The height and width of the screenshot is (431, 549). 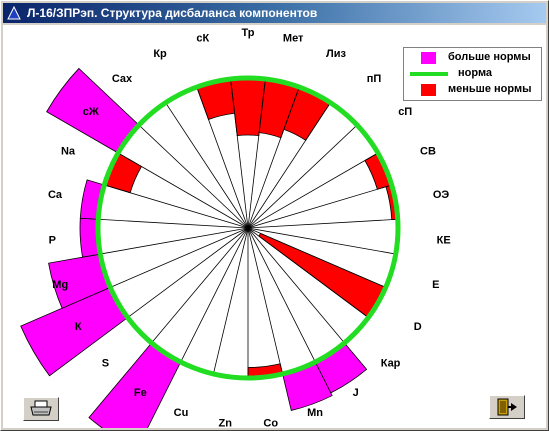 What do you see at coordinates (315, 413) in the screenshot?
I see `segment-label-Mn: Mn` at bounding box center [315, 413].